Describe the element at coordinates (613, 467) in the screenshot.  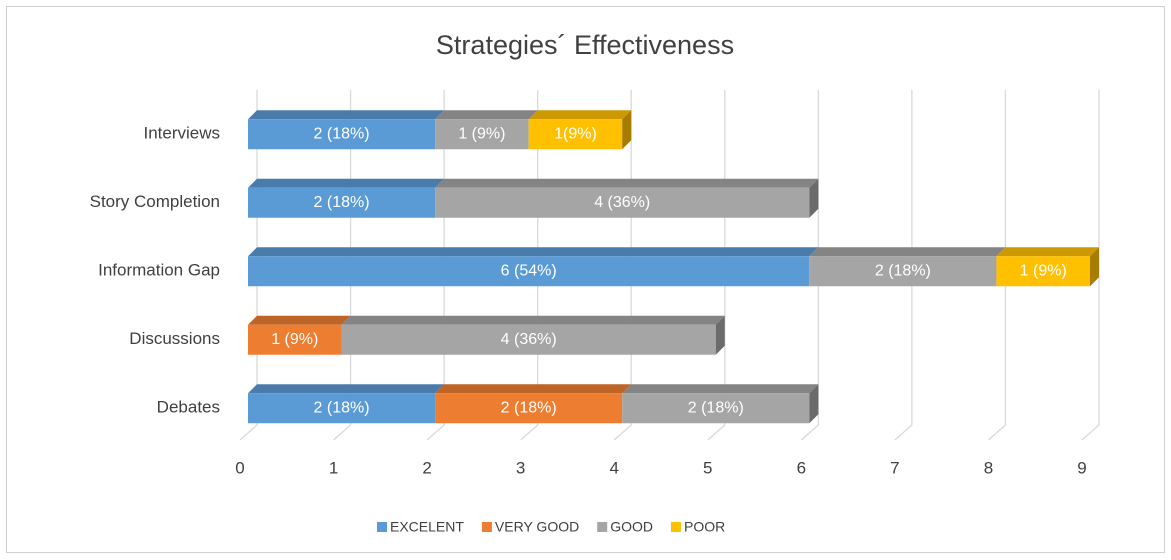
I see `x-tick-label: 4` at that location.